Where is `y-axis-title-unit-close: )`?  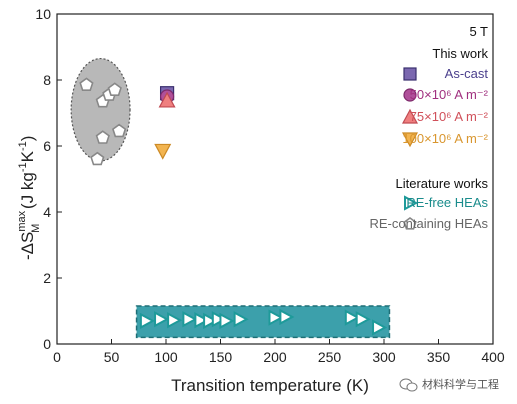 y-axis-title-unit-close: ) is located at coordinates (27, 139).